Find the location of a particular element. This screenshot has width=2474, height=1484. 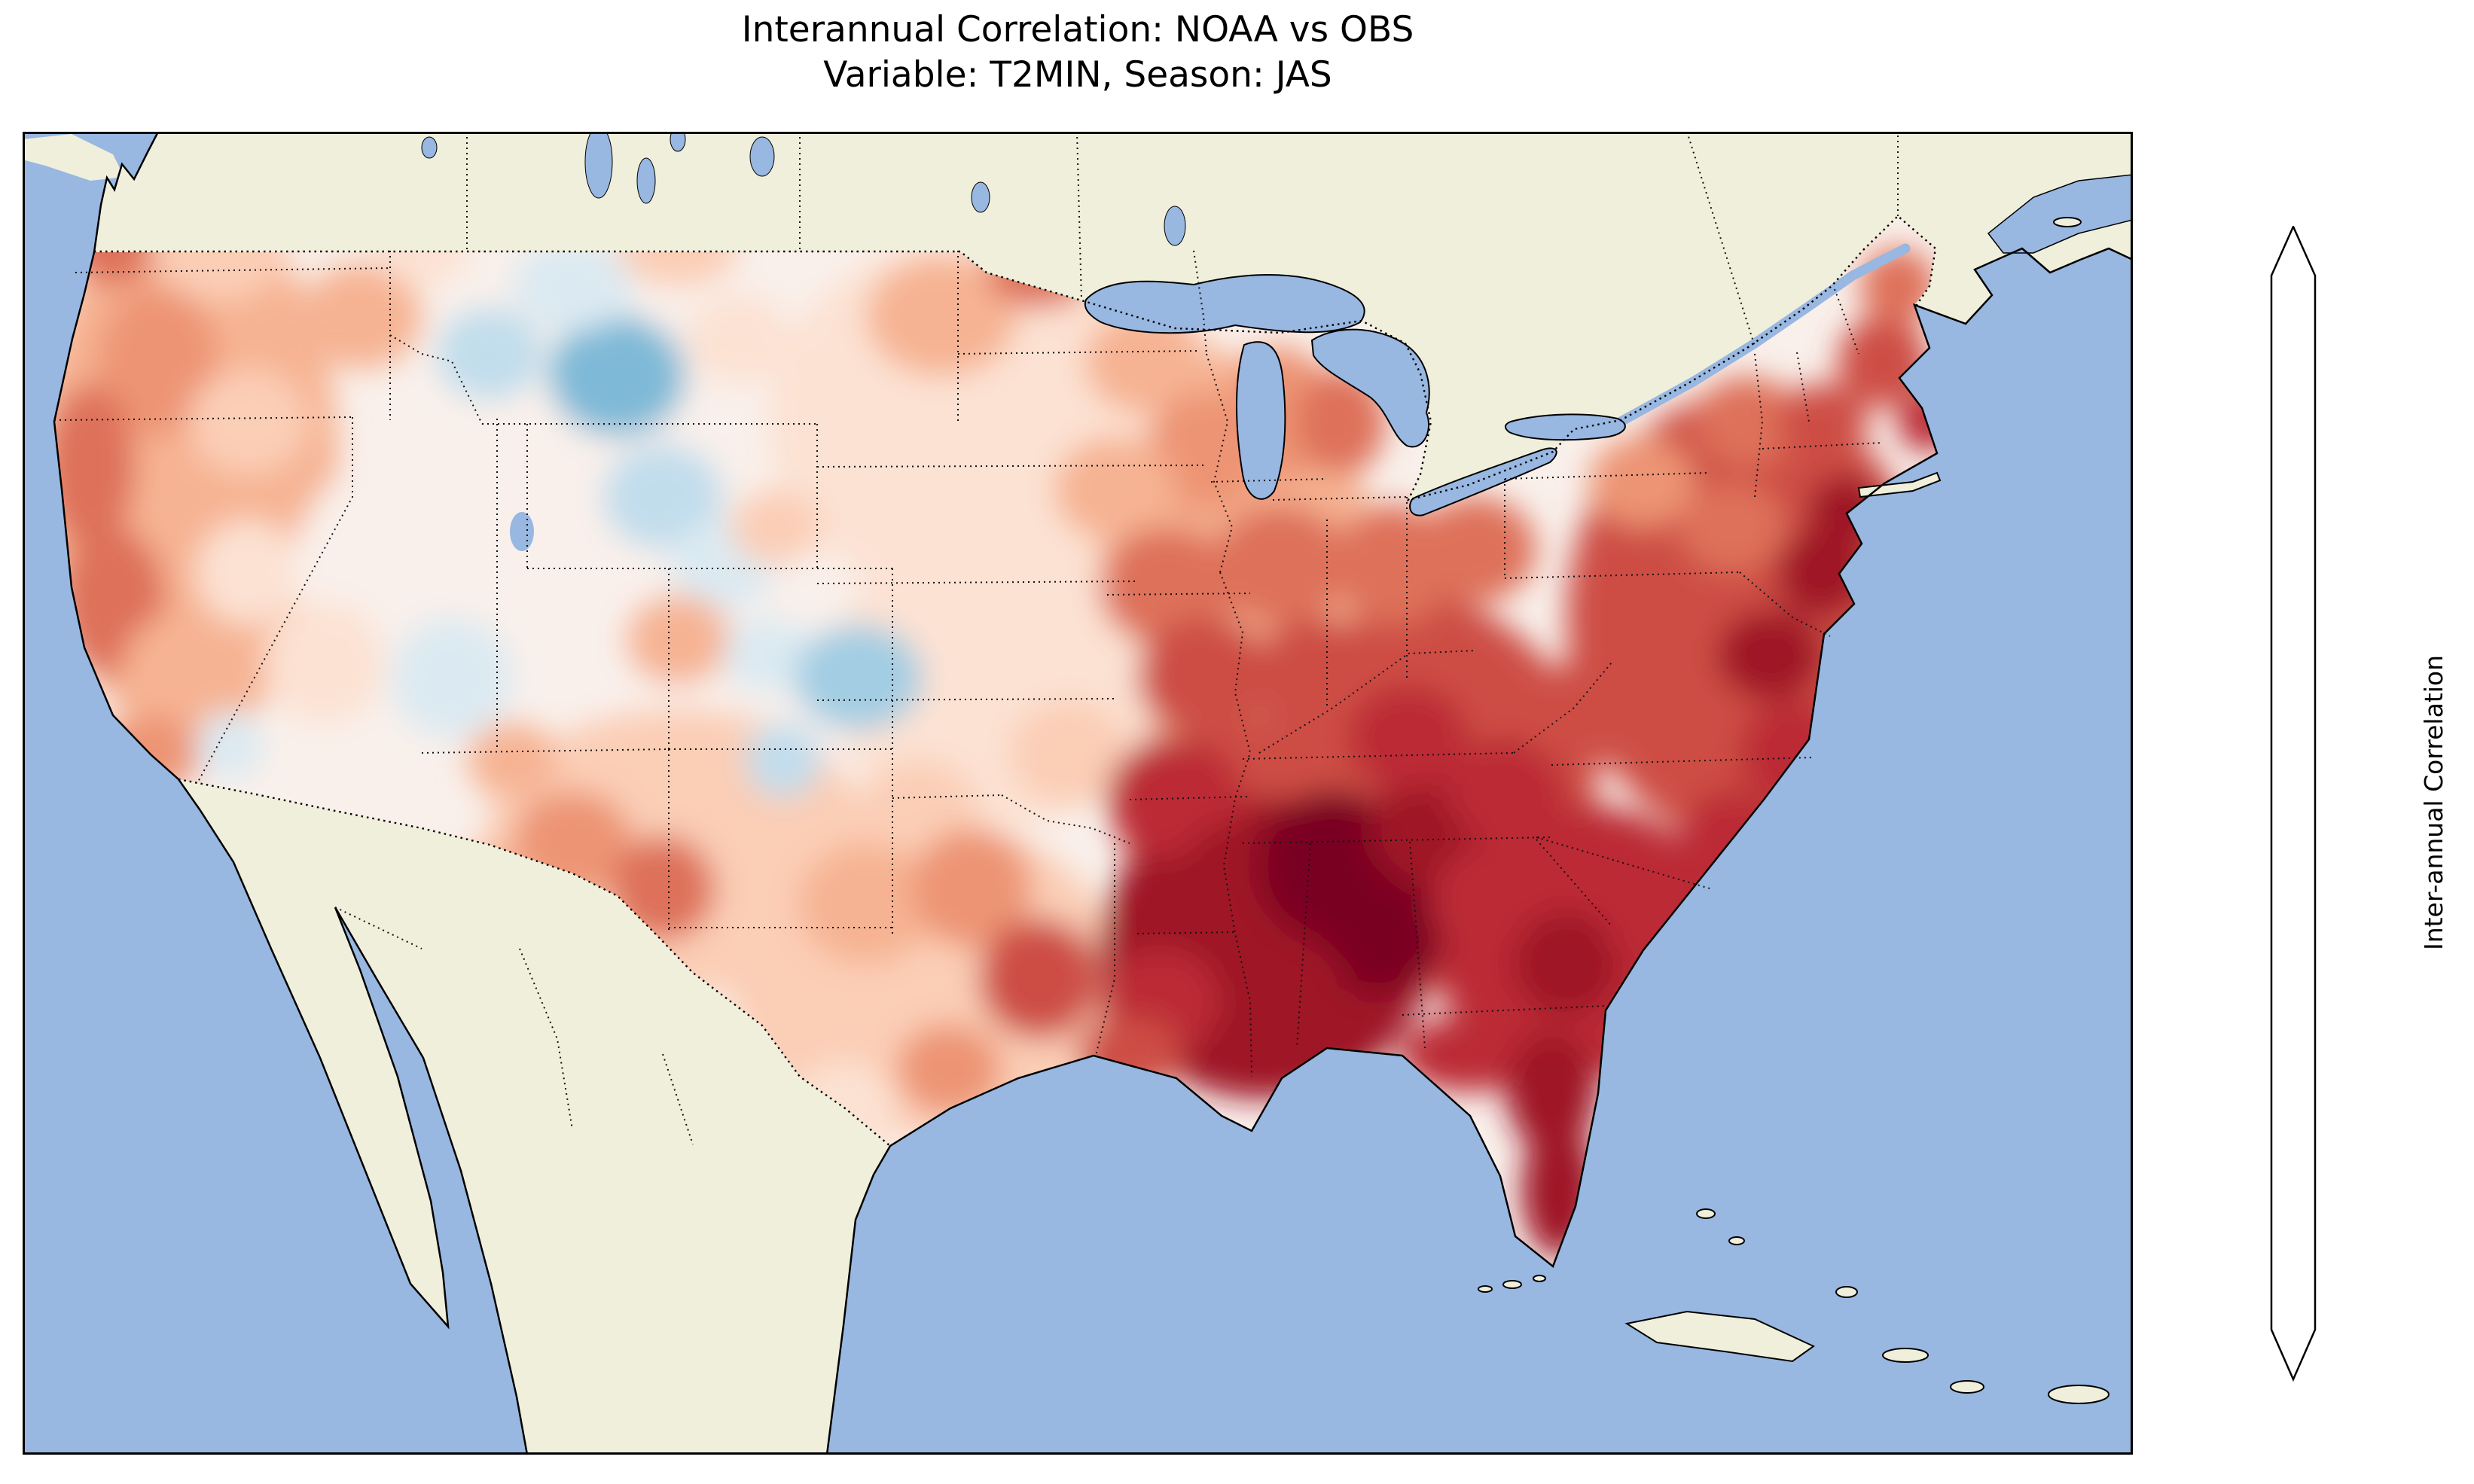

cuba is located at coordinates (1719, 1336).